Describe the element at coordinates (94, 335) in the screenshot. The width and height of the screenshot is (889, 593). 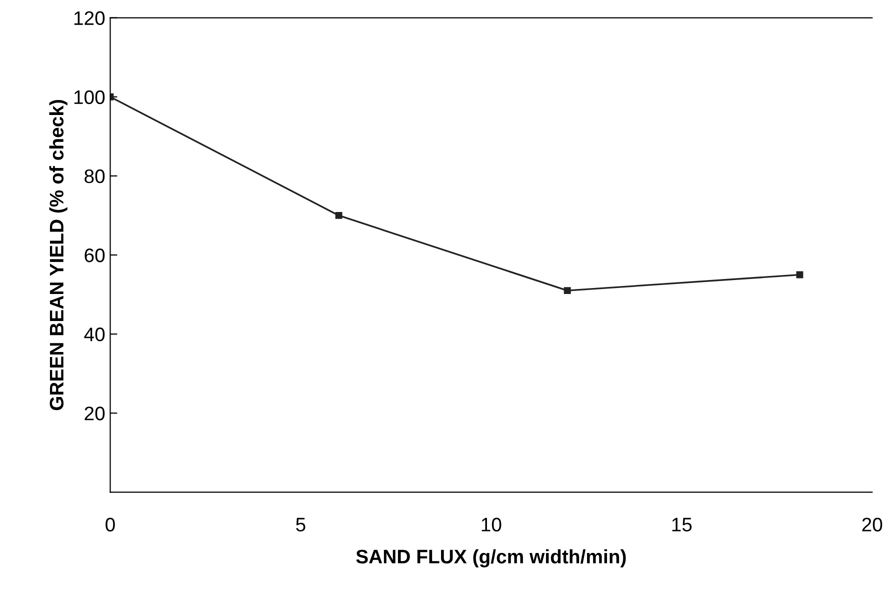
I see `y-tick-label: 40` at that location.